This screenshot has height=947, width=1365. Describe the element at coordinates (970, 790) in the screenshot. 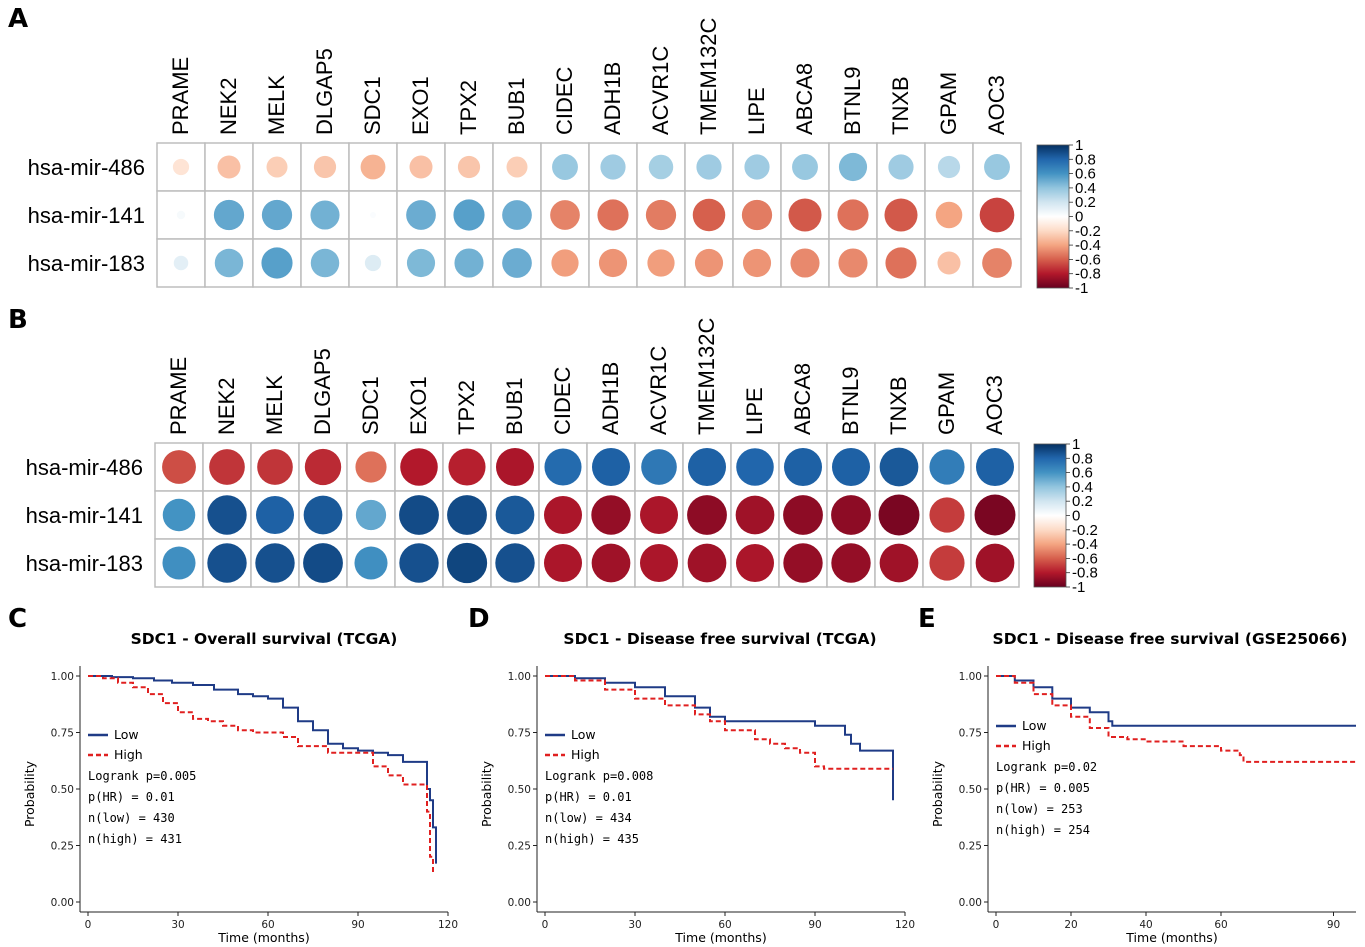

I see `y-tick-label: 0.50` at that location.